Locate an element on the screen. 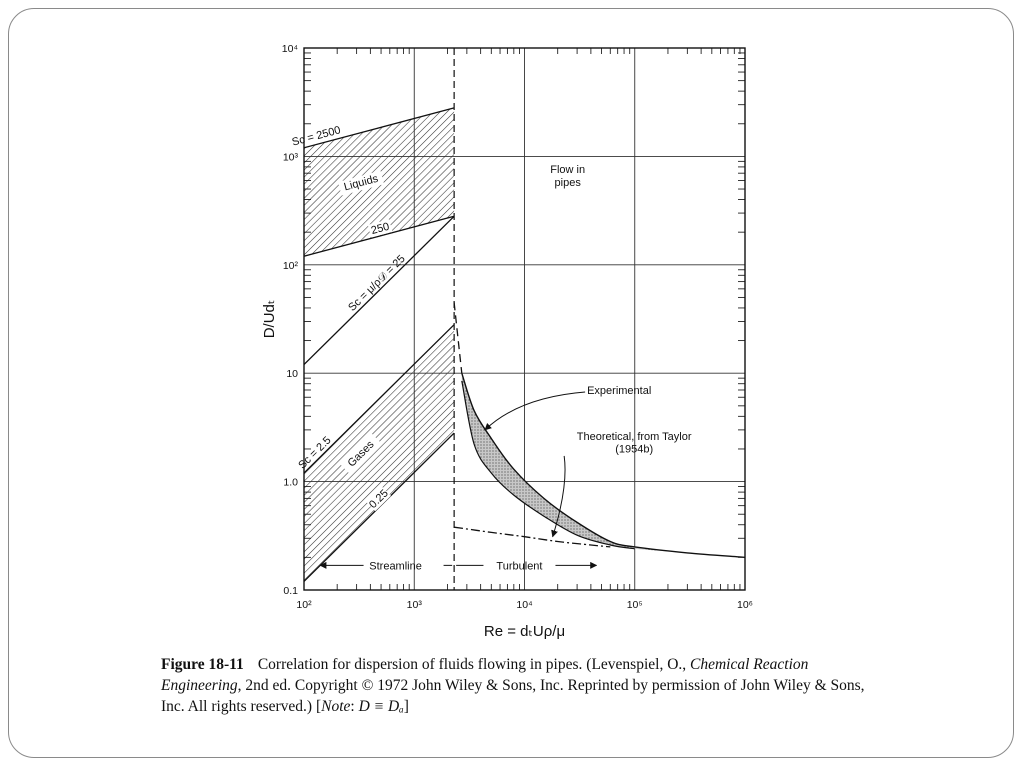  experimental-upper-dashed is located at coordinates (458, 338).